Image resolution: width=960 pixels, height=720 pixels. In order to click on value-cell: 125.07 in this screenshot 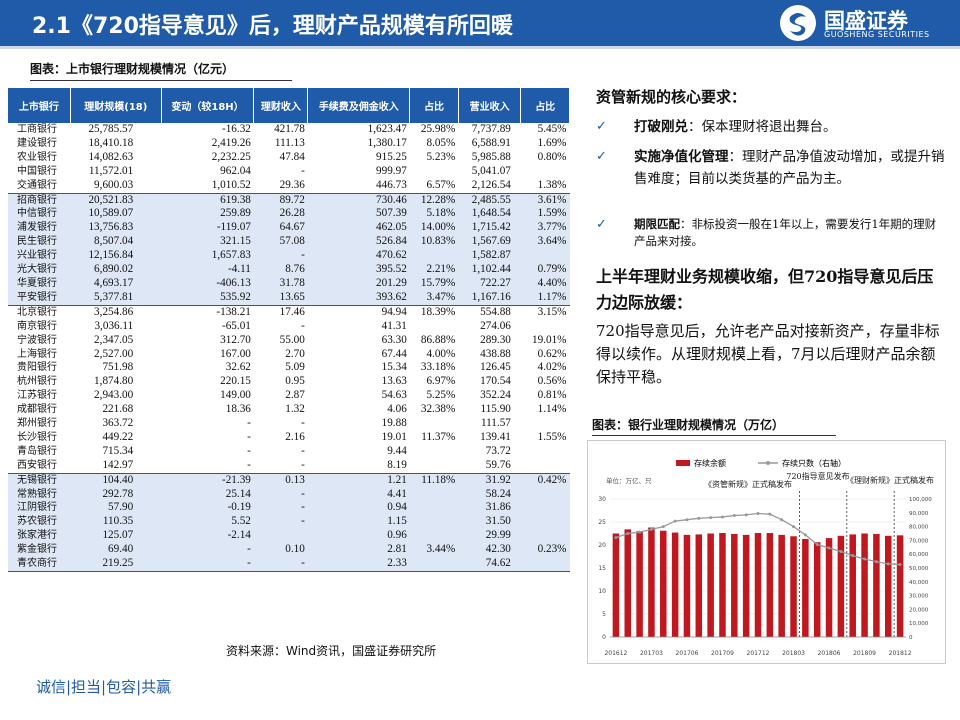, I will do `click(116, 536)`.